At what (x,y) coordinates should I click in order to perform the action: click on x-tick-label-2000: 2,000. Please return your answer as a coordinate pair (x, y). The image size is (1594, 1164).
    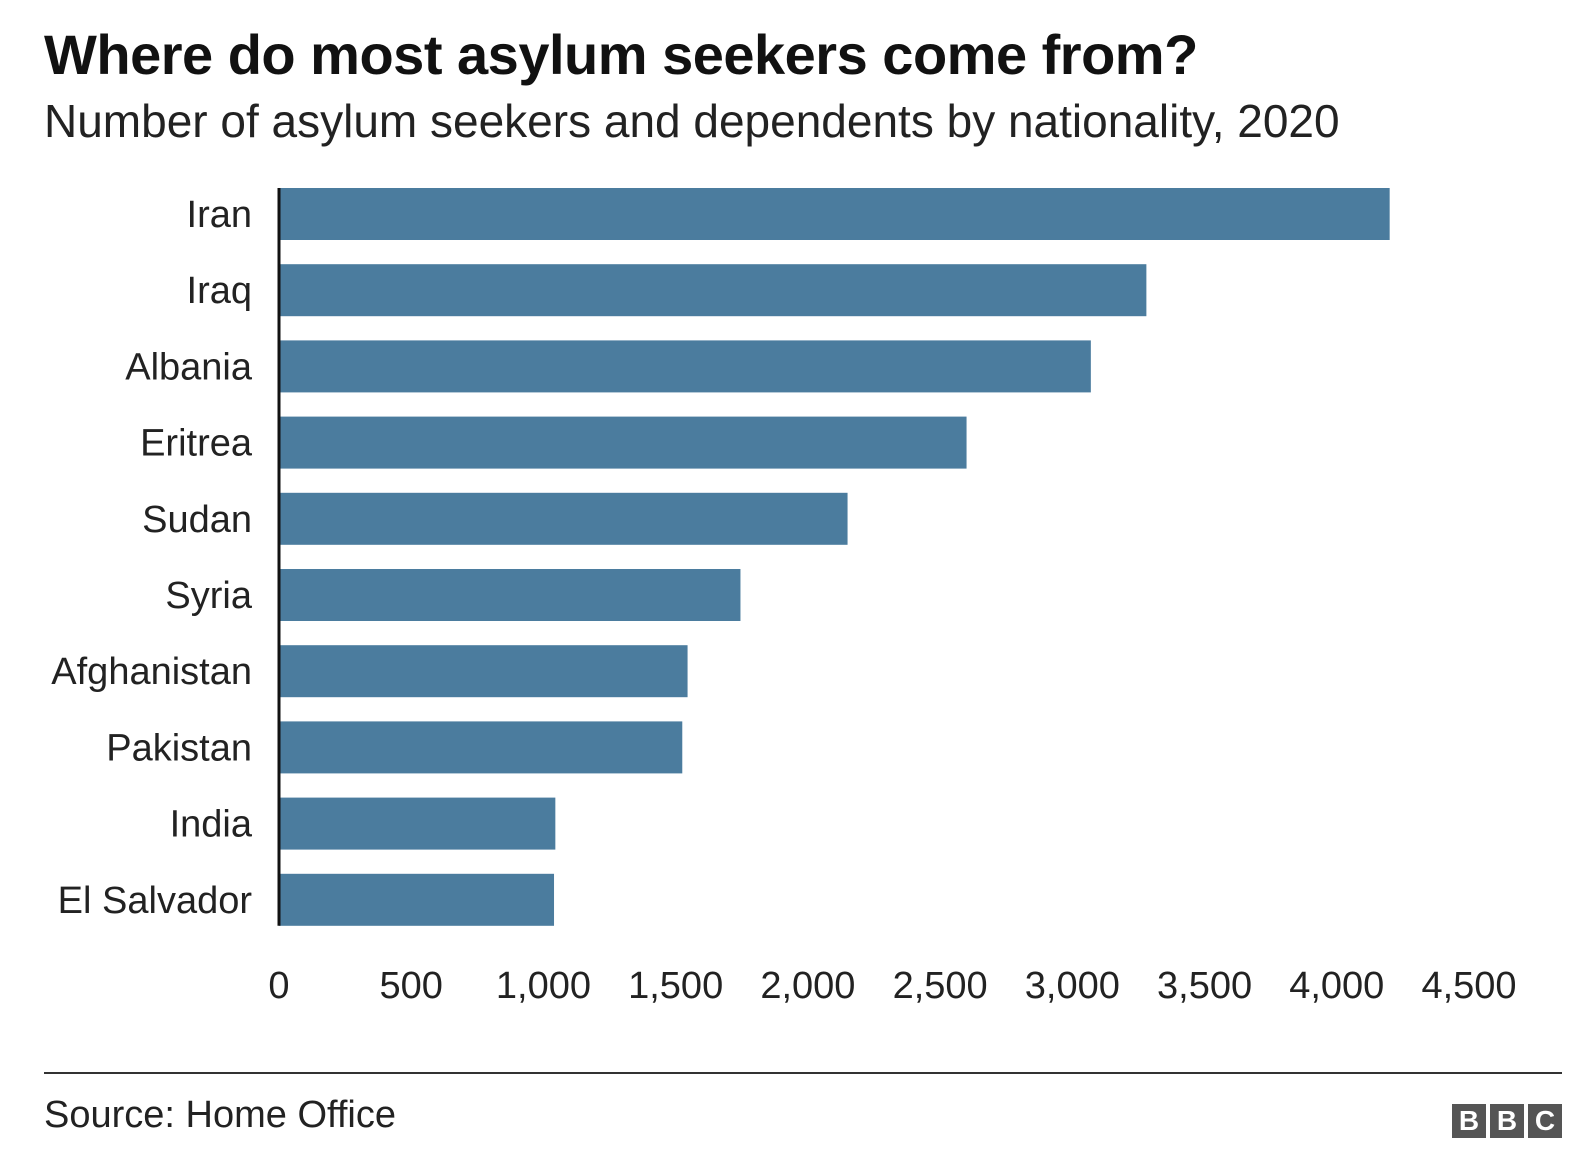
    Looking at the image, I should click on (807, 986).